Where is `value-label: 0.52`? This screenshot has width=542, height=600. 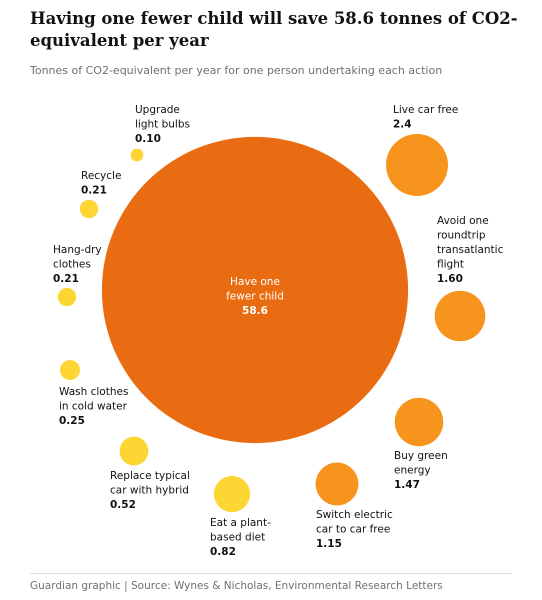 value-label: 0.52 is located at coordinates (123, 505).